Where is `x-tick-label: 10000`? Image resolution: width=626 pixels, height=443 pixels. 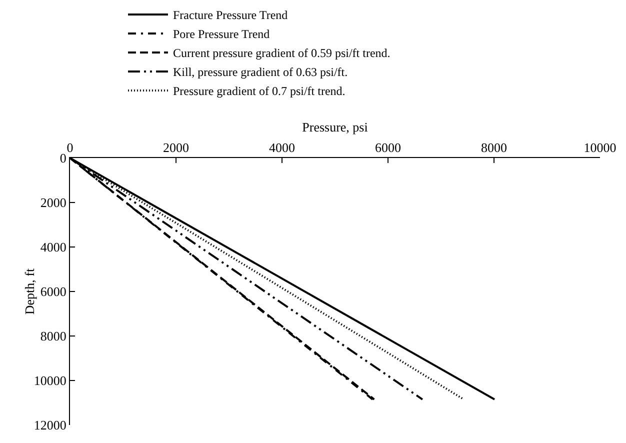
x-tick-label: 10000 is located at coordinates (600, 147).